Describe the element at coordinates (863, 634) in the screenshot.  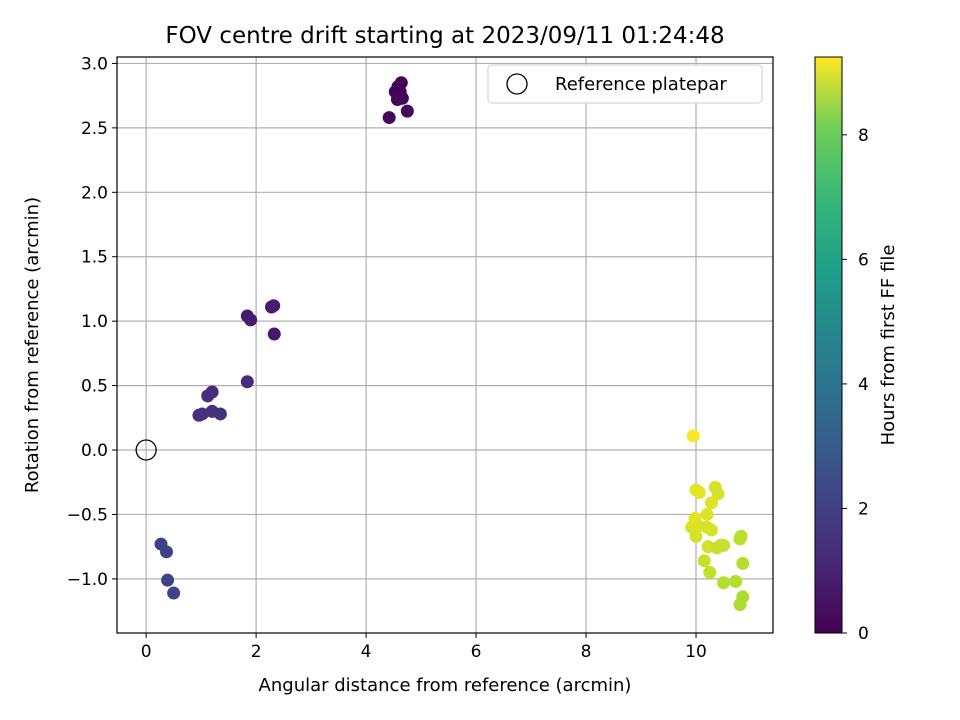
I see `colorbar-tick-label: 0` at that location.